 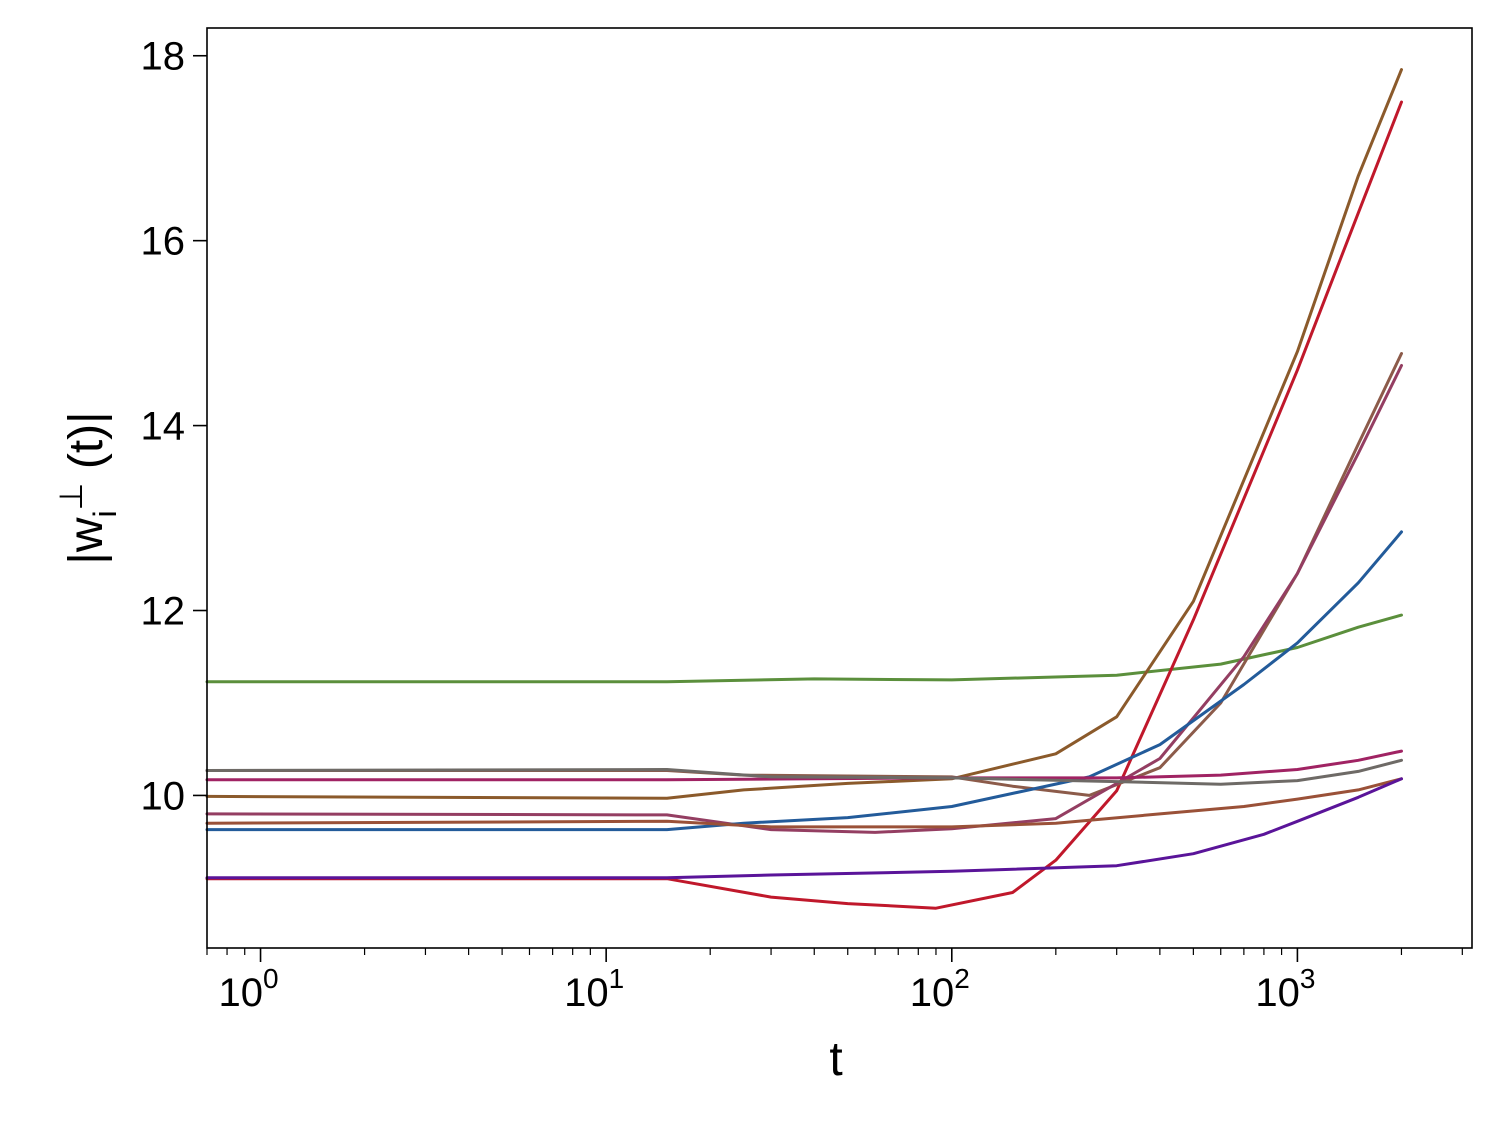 I want to click on y-tick-label-2: 12, so click(x=163, y=612).